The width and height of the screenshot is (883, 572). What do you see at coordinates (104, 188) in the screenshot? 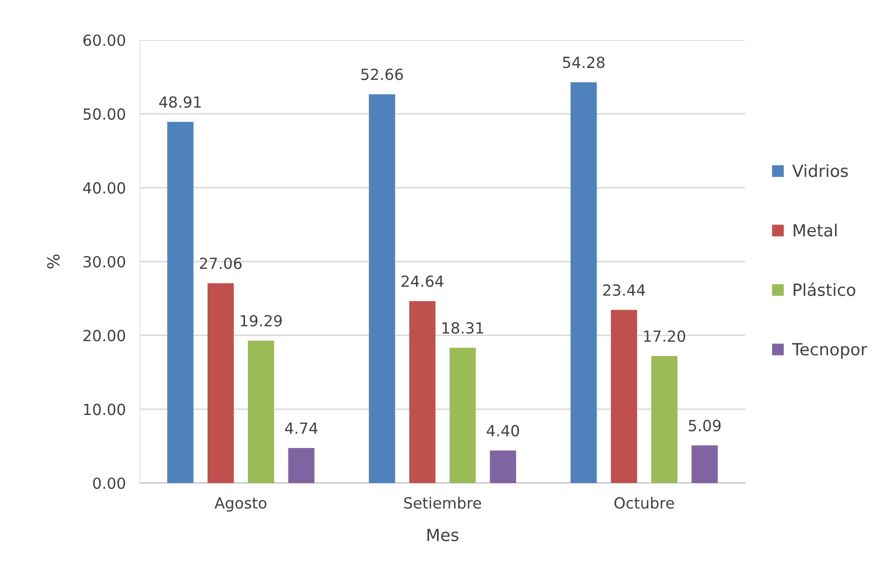
I see `y-tick-label: 40.00` at bounding box center [104, 188].